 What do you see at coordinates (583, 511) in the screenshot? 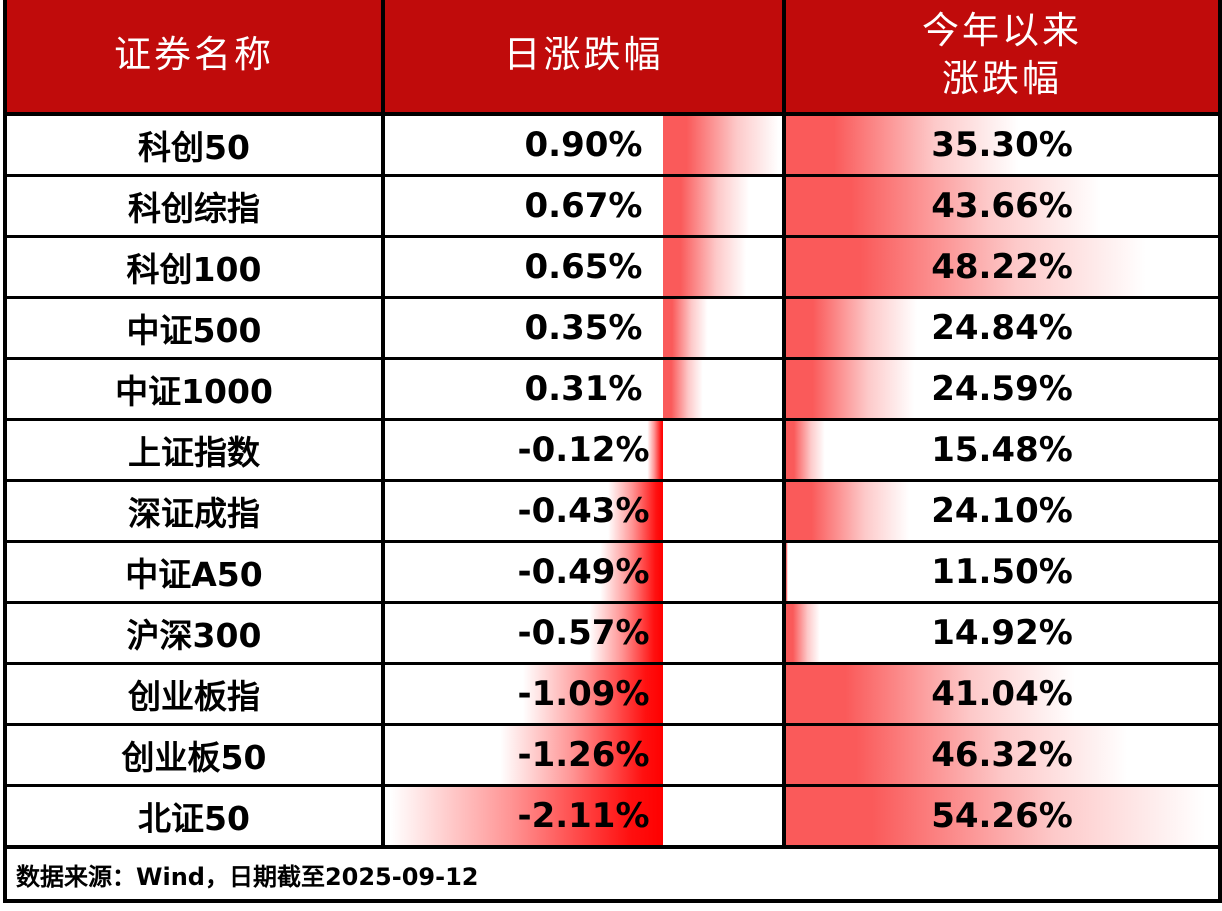
I see `daily-change-value: -0.43%` at bounding box center [583, 511].